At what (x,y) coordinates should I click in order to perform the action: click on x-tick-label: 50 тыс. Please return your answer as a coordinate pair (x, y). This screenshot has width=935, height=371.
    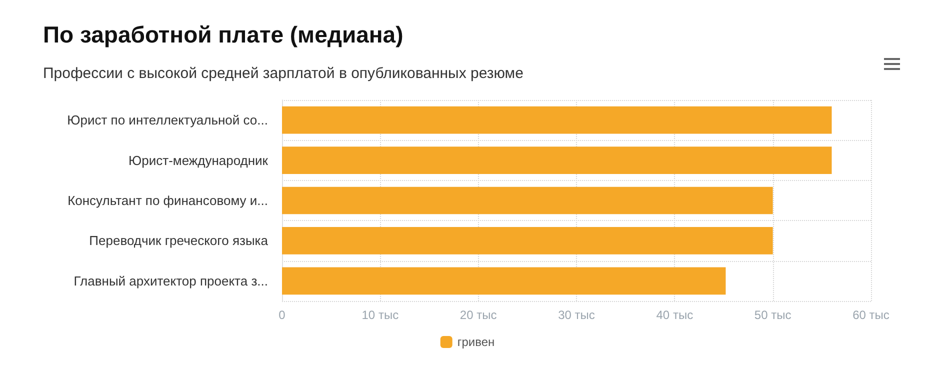
    Looking at the image, I should click on (773, 315).